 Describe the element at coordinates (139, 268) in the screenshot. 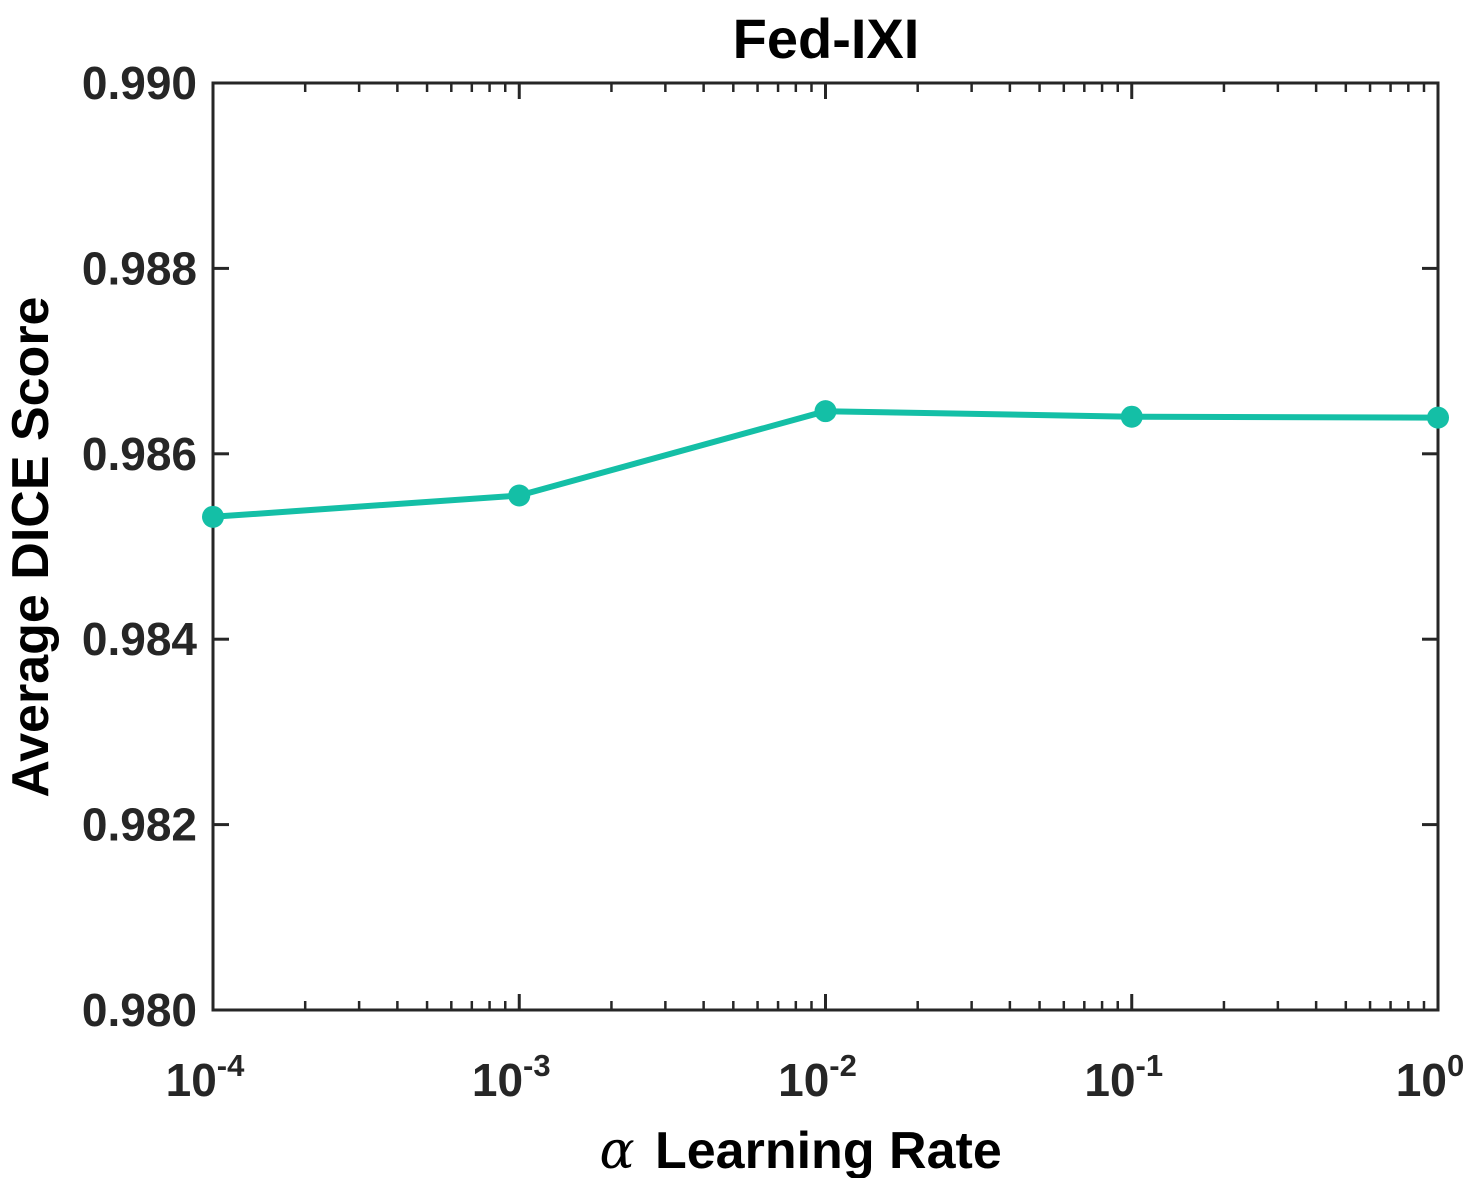

I see `y-tick-label: 0.988` at that location.